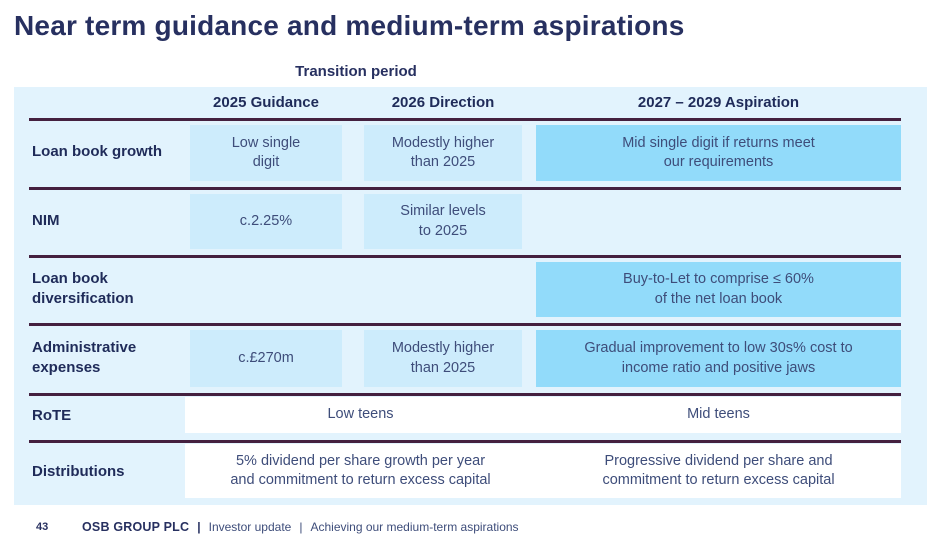  Describe the element at coordinates (266, 153) in the screenshot. I see `cell-loan-book-growth-2025: Low single digit` at that location.